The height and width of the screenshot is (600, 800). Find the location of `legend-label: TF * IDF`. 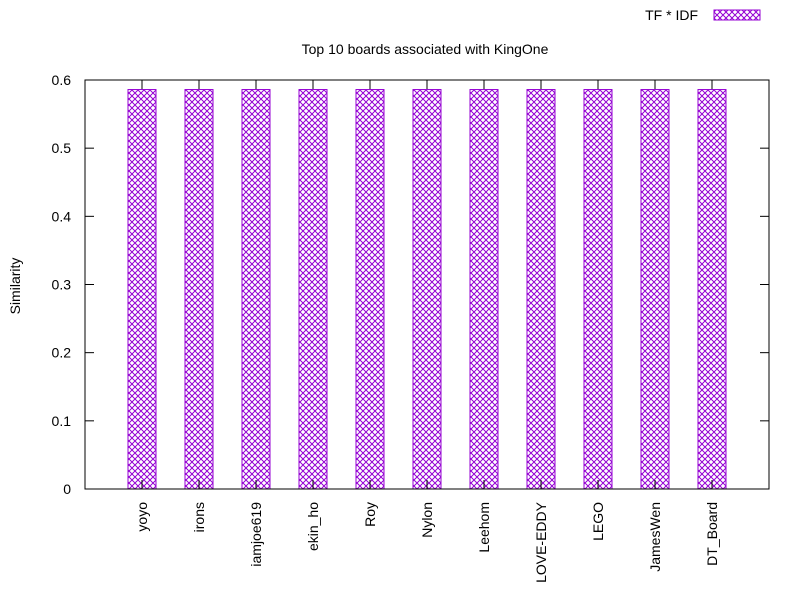

legend-label: TF * IDF is located at coordinates (671, 15).